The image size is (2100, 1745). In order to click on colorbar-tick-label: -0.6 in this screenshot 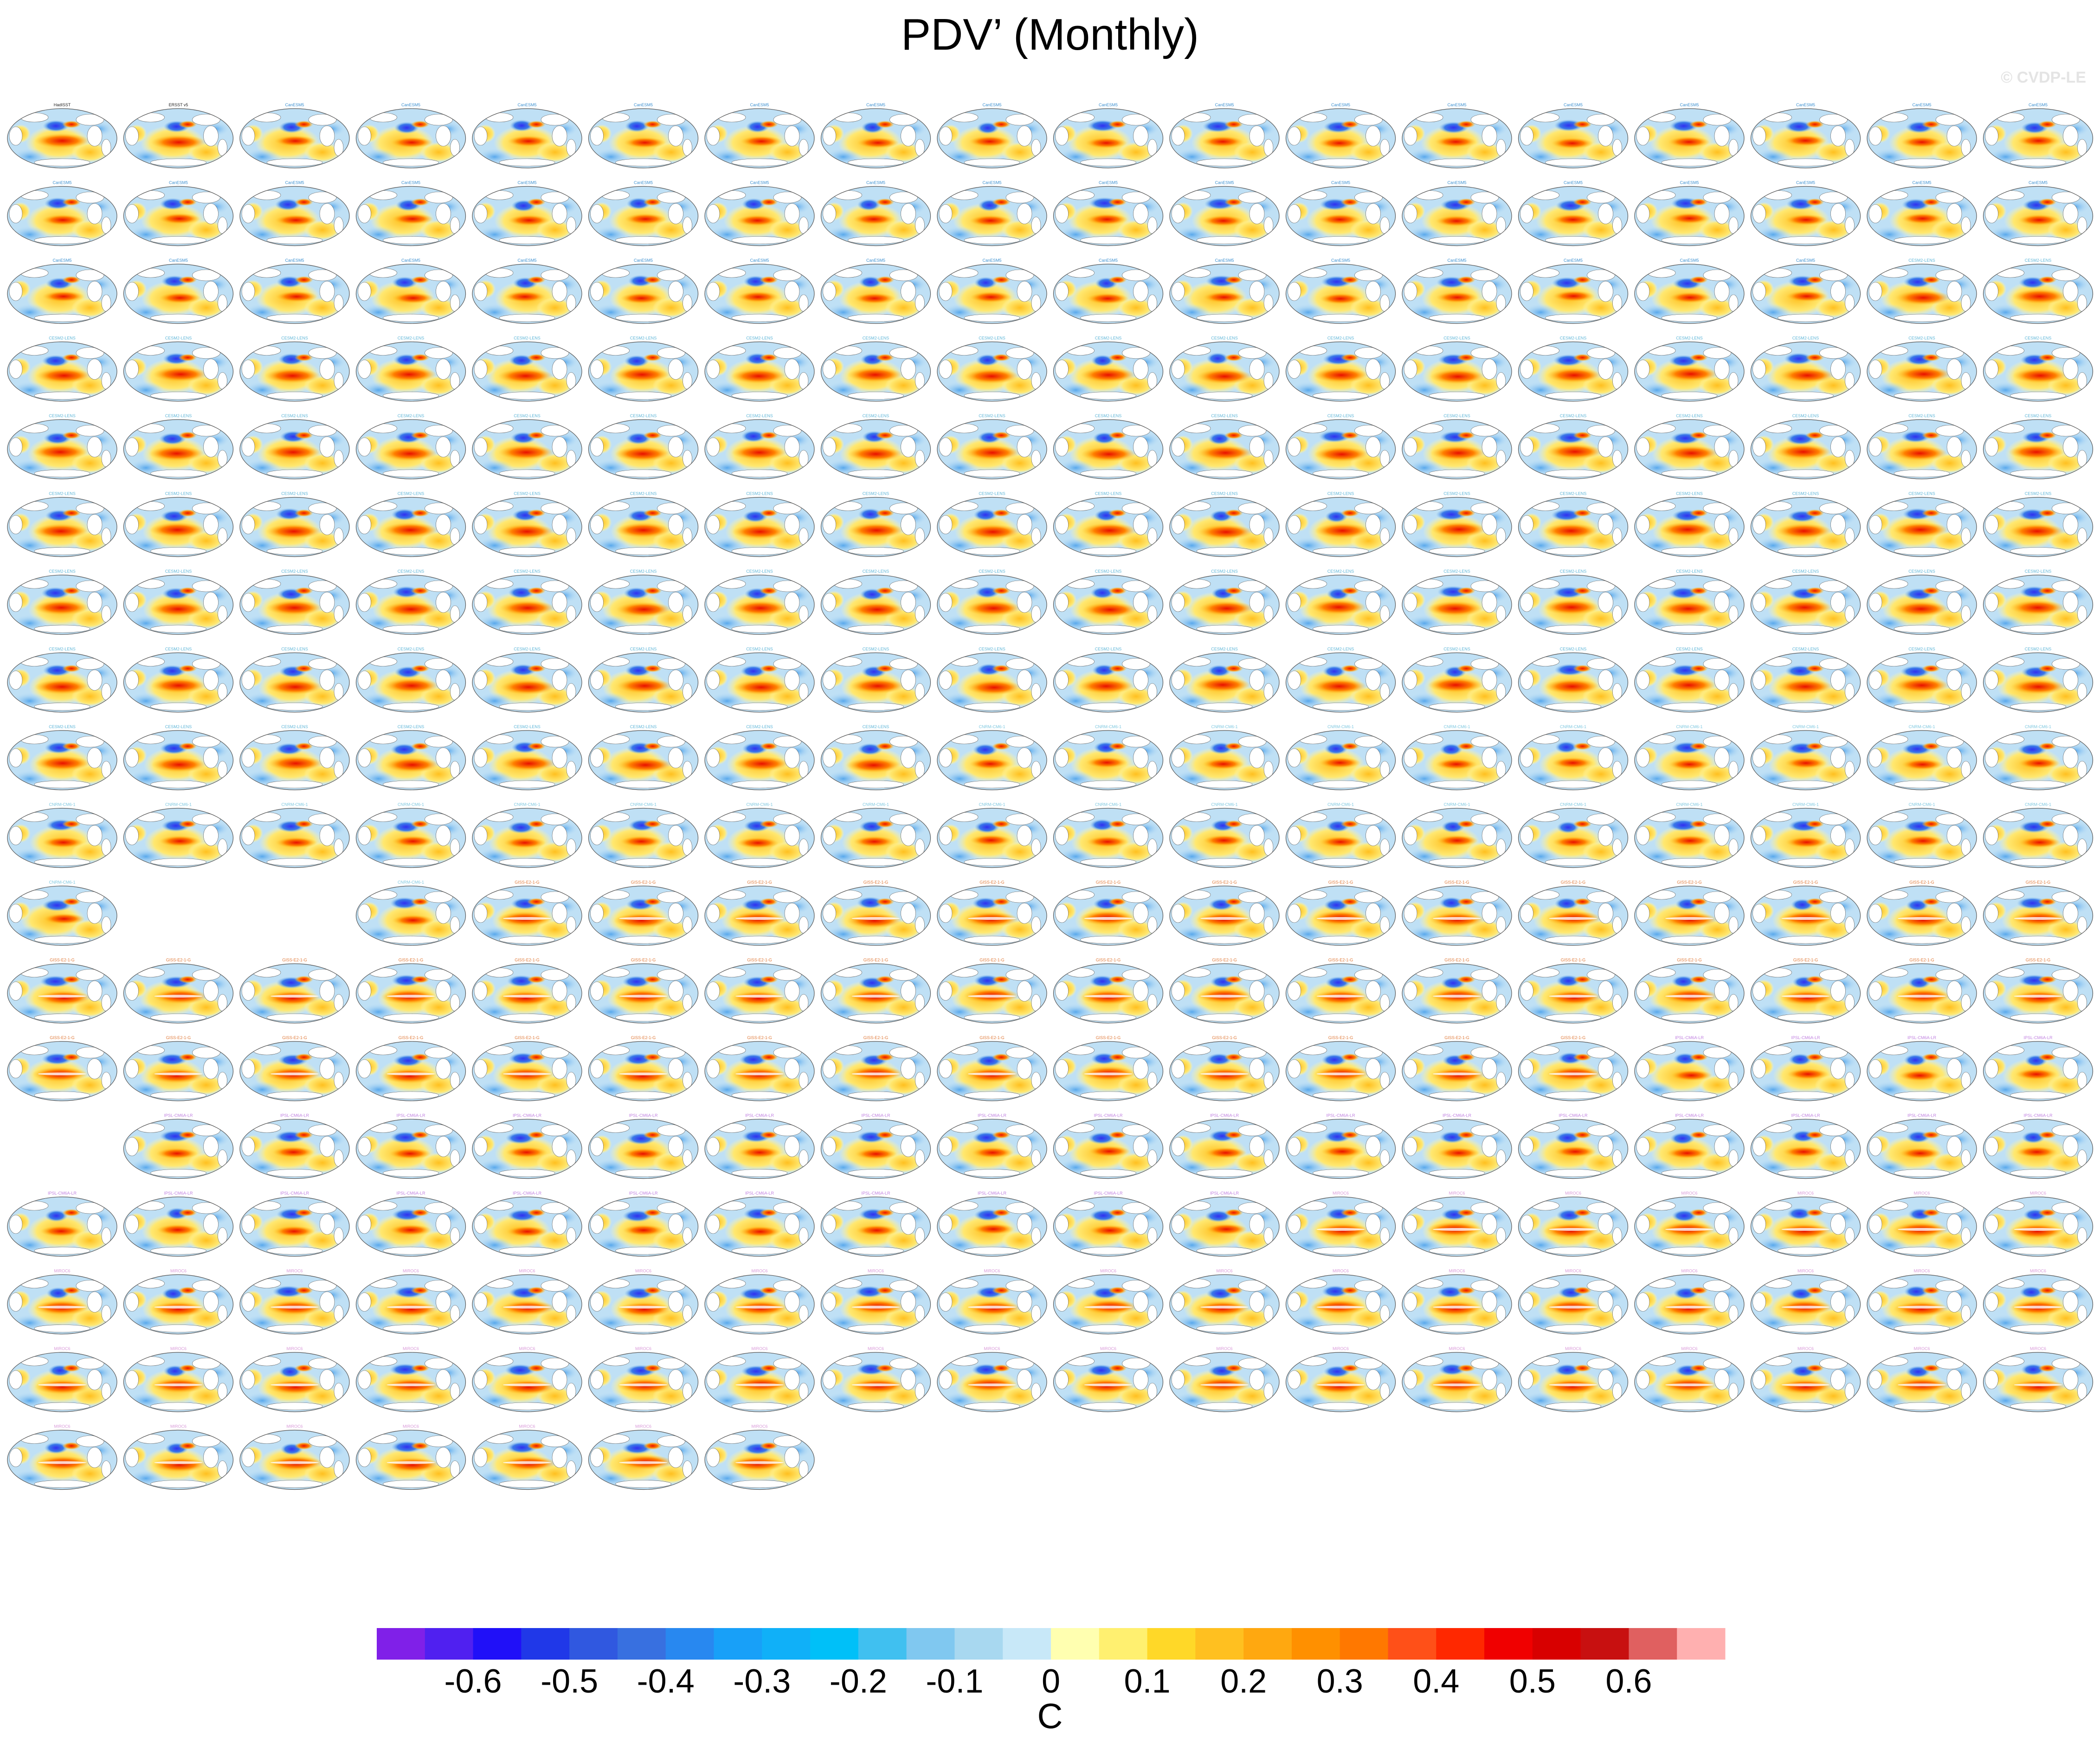, I will do `click(473, 1682)`.